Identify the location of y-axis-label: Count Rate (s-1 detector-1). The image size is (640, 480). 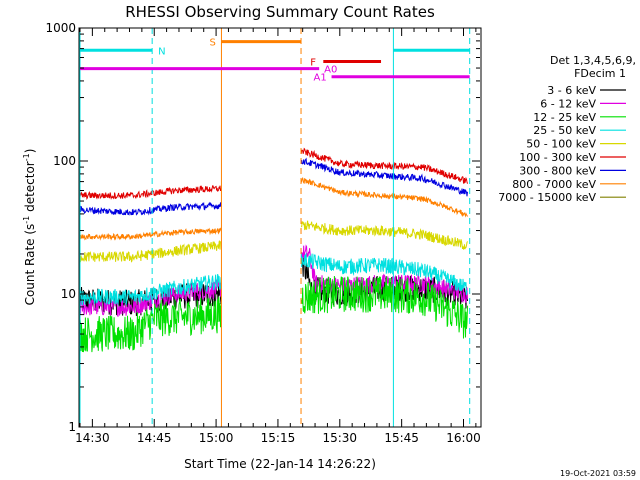
(29, 227).